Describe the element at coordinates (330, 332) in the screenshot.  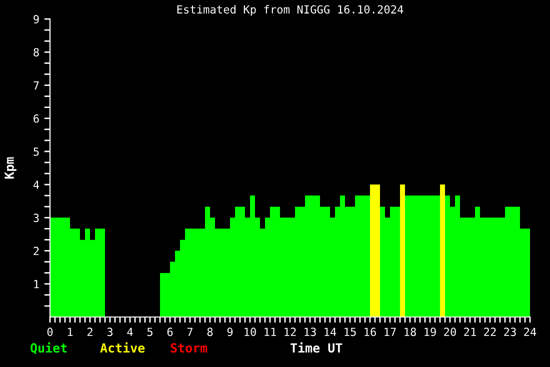
I see `x-tick-label: 14` at that location.